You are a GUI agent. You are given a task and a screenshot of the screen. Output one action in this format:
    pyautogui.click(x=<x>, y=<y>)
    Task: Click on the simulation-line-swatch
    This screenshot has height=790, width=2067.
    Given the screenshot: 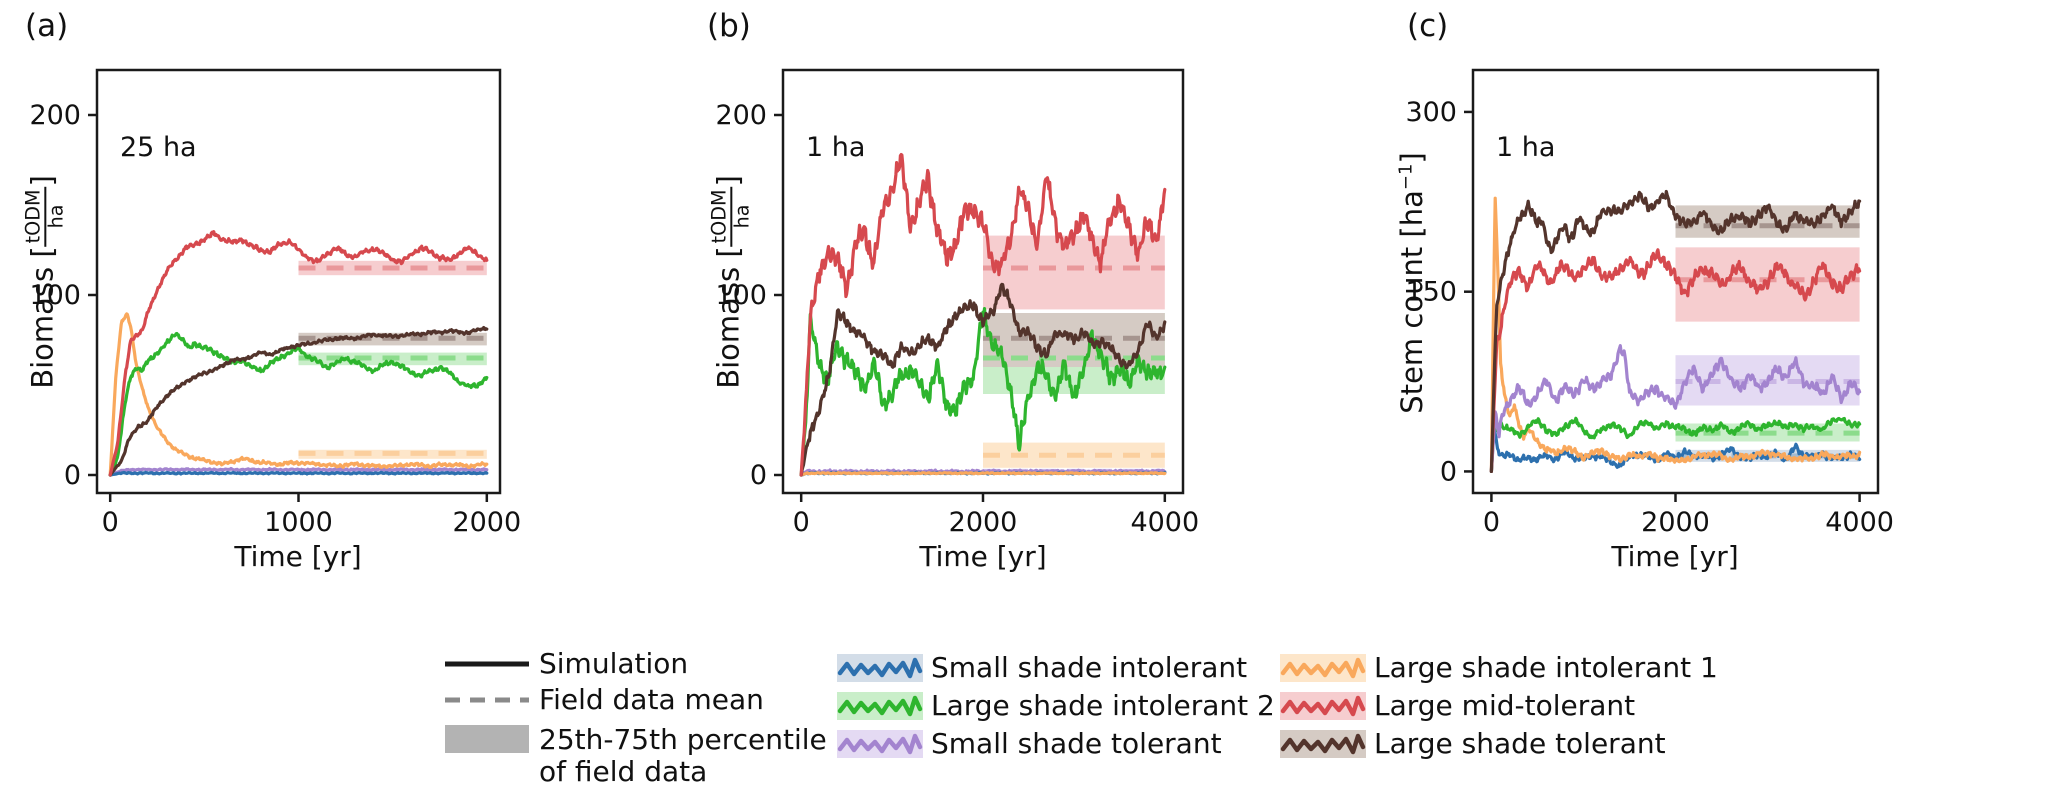 What is the action you would take?
    pyautogui.click(x=487, y=664)
    